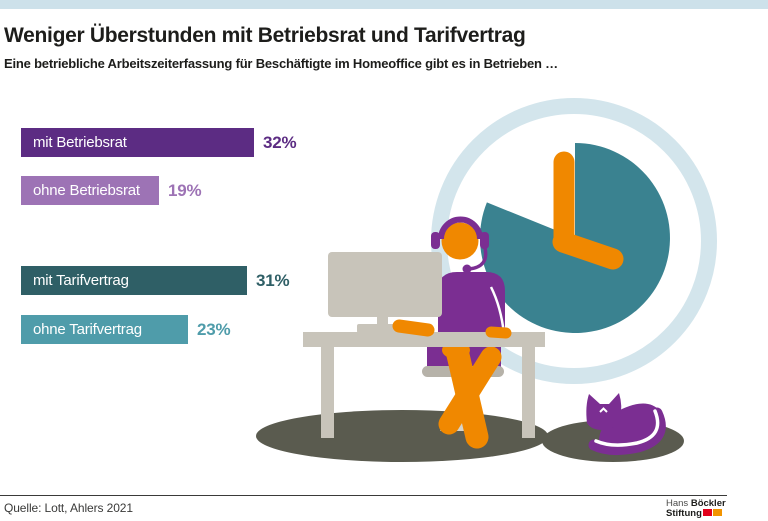 The height and width of the screenshot is (521, 768). I want to click on source-note: Quelle: Lott, Ahlers 2021, so click(68, 508).